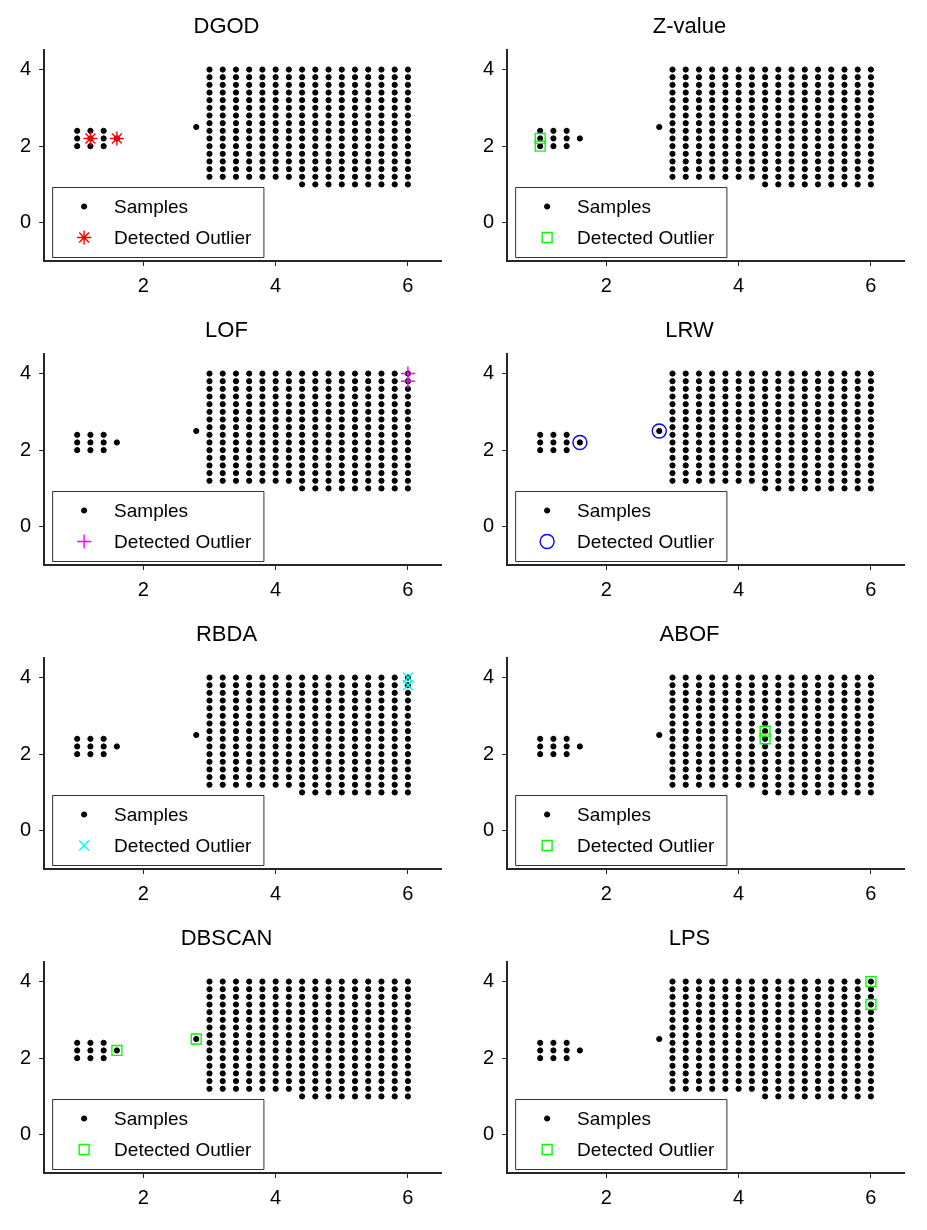 The width and height of the screenshot is (927, 1230). I want to click on chart-title: DGOD, so click(226, 26).